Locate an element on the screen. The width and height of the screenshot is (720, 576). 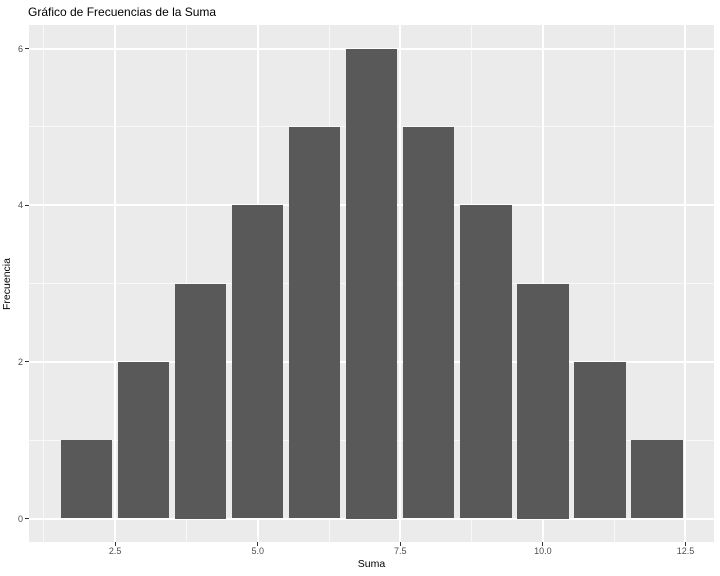
x-axis-title: Suma is located at coordinates (371, 564).